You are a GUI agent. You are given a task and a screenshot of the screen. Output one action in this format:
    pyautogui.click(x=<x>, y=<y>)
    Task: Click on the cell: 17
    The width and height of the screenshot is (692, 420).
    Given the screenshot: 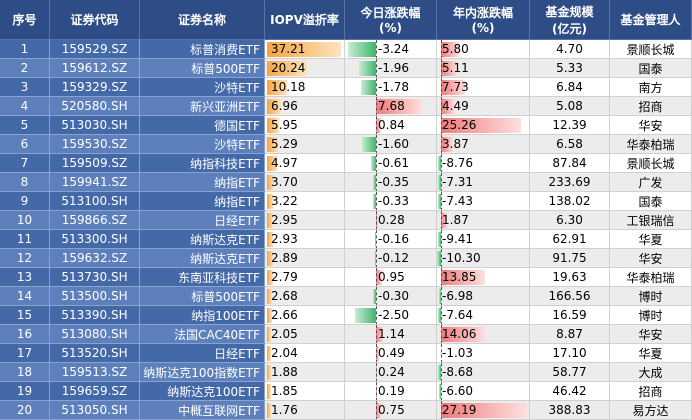 What is the action you would take?
    pyautogui.click(x=25, y=353)
    